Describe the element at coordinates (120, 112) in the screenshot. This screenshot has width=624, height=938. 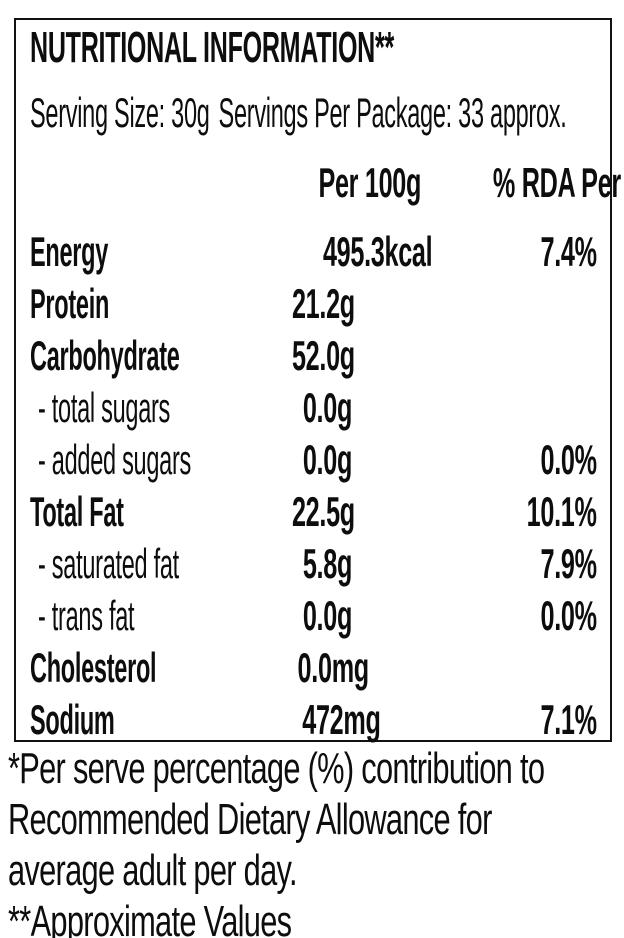
I see `serving-size: Serving Size: 30g` at that location.